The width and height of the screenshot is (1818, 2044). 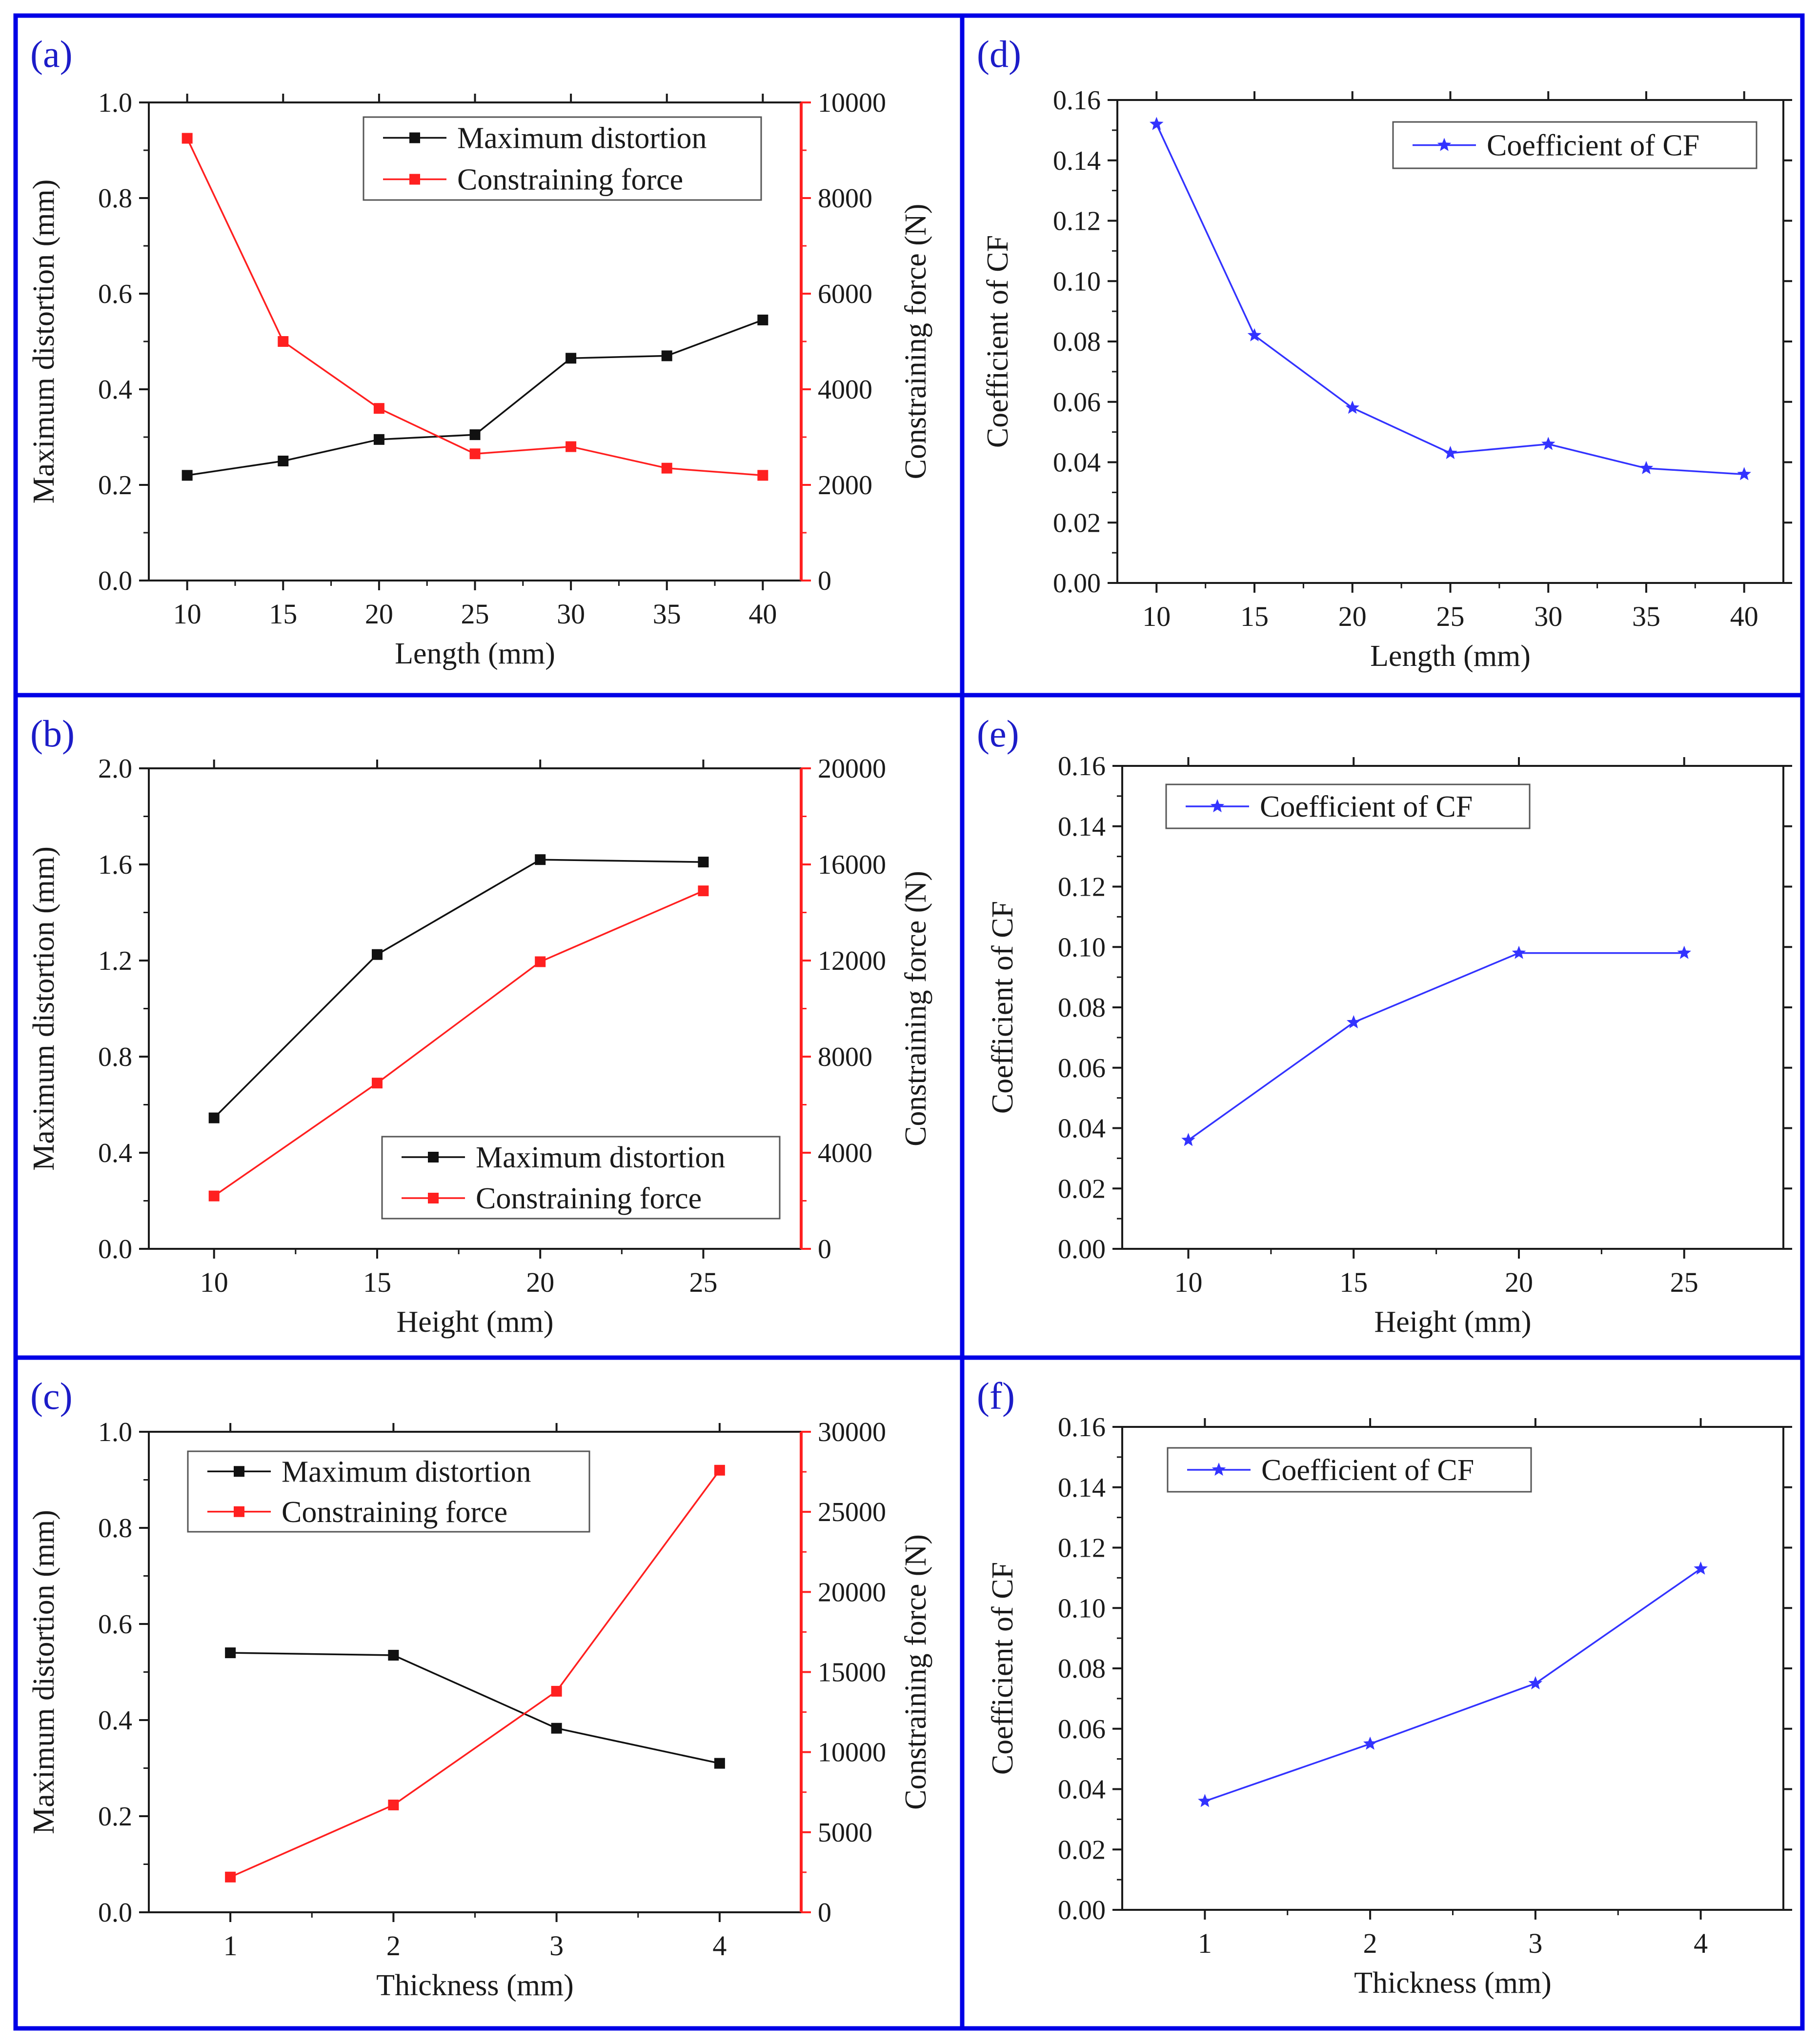 What do you see at coordinates (601, 1157) in the screenshot?
I see `legend-label: Maximum distortion` at bounding box center [601, 1157].